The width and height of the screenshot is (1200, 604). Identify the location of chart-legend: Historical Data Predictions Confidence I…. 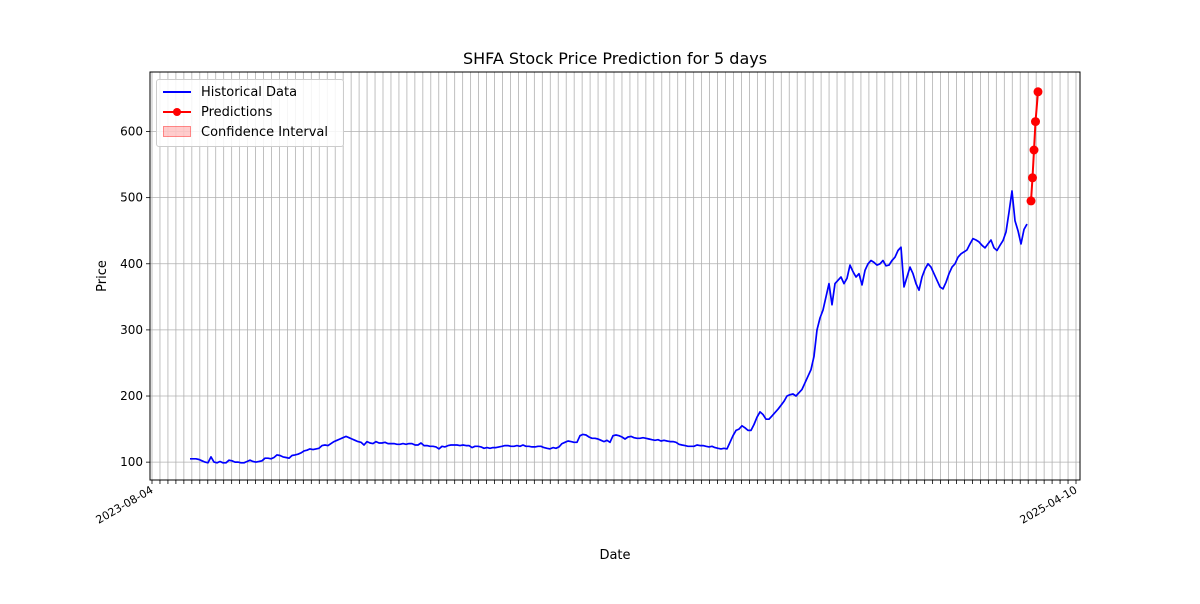
(250, 113).